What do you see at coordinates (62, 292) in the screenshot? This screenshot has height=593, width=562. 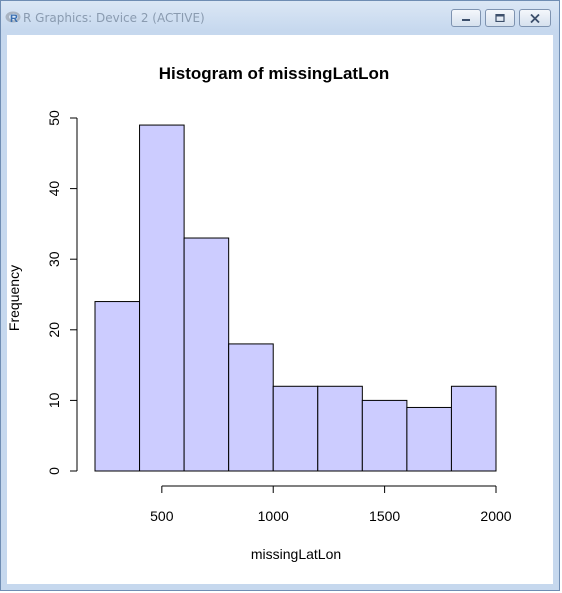 I see `y-axis: 0 10 20 30 40 50` at bounding box center [62, 292].